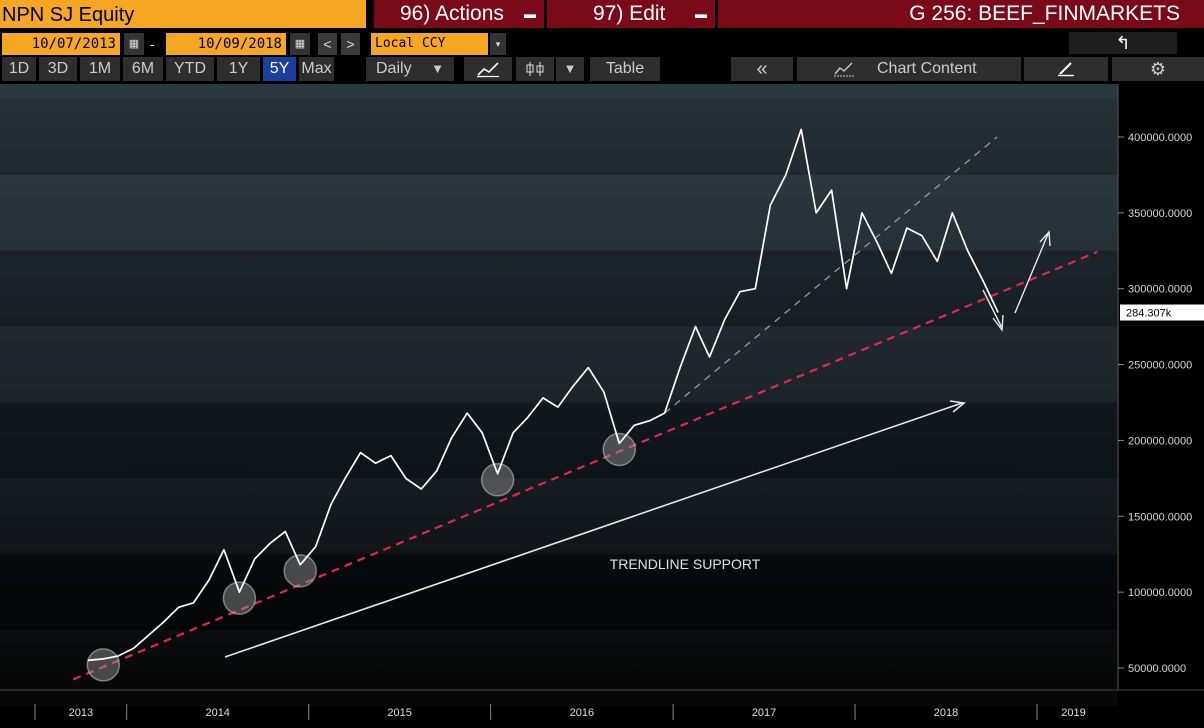  What do you see at coordinates (762, 69) in the screenshot?
I see `collapse-button: «` at bounding box center [762, 69].